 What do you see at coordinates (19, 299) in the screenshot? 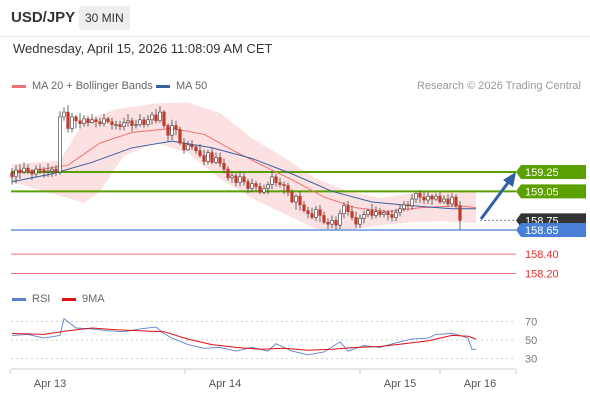
I see `rsi-swatch` at bounding box center [19, 299].